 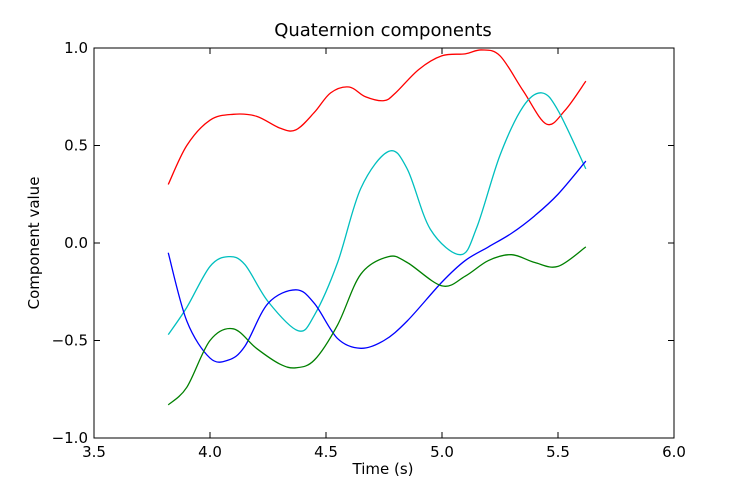 I want to click on x-tick-label: 5.5, so click(x=558, y=452).